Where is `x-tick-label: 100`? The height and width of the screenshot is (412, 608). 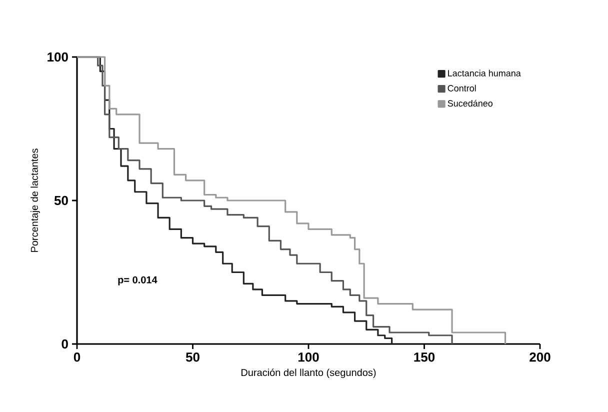
x-tick-label: 100 is located at coordinates (308, 357).